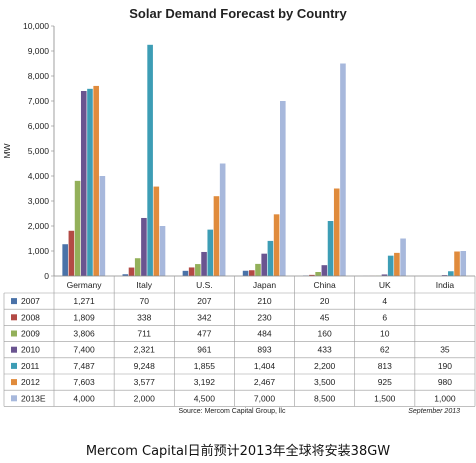  Describe the element at coordinates (457, 263) in the screenshot. I see `bar-2012-India` at that location.